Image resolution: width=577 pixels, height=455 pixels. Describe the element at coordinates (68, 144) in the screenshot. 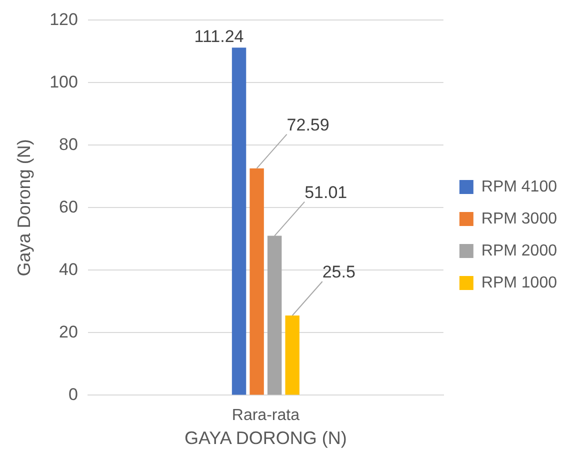

I see `y-tick-label: 80` at that location.